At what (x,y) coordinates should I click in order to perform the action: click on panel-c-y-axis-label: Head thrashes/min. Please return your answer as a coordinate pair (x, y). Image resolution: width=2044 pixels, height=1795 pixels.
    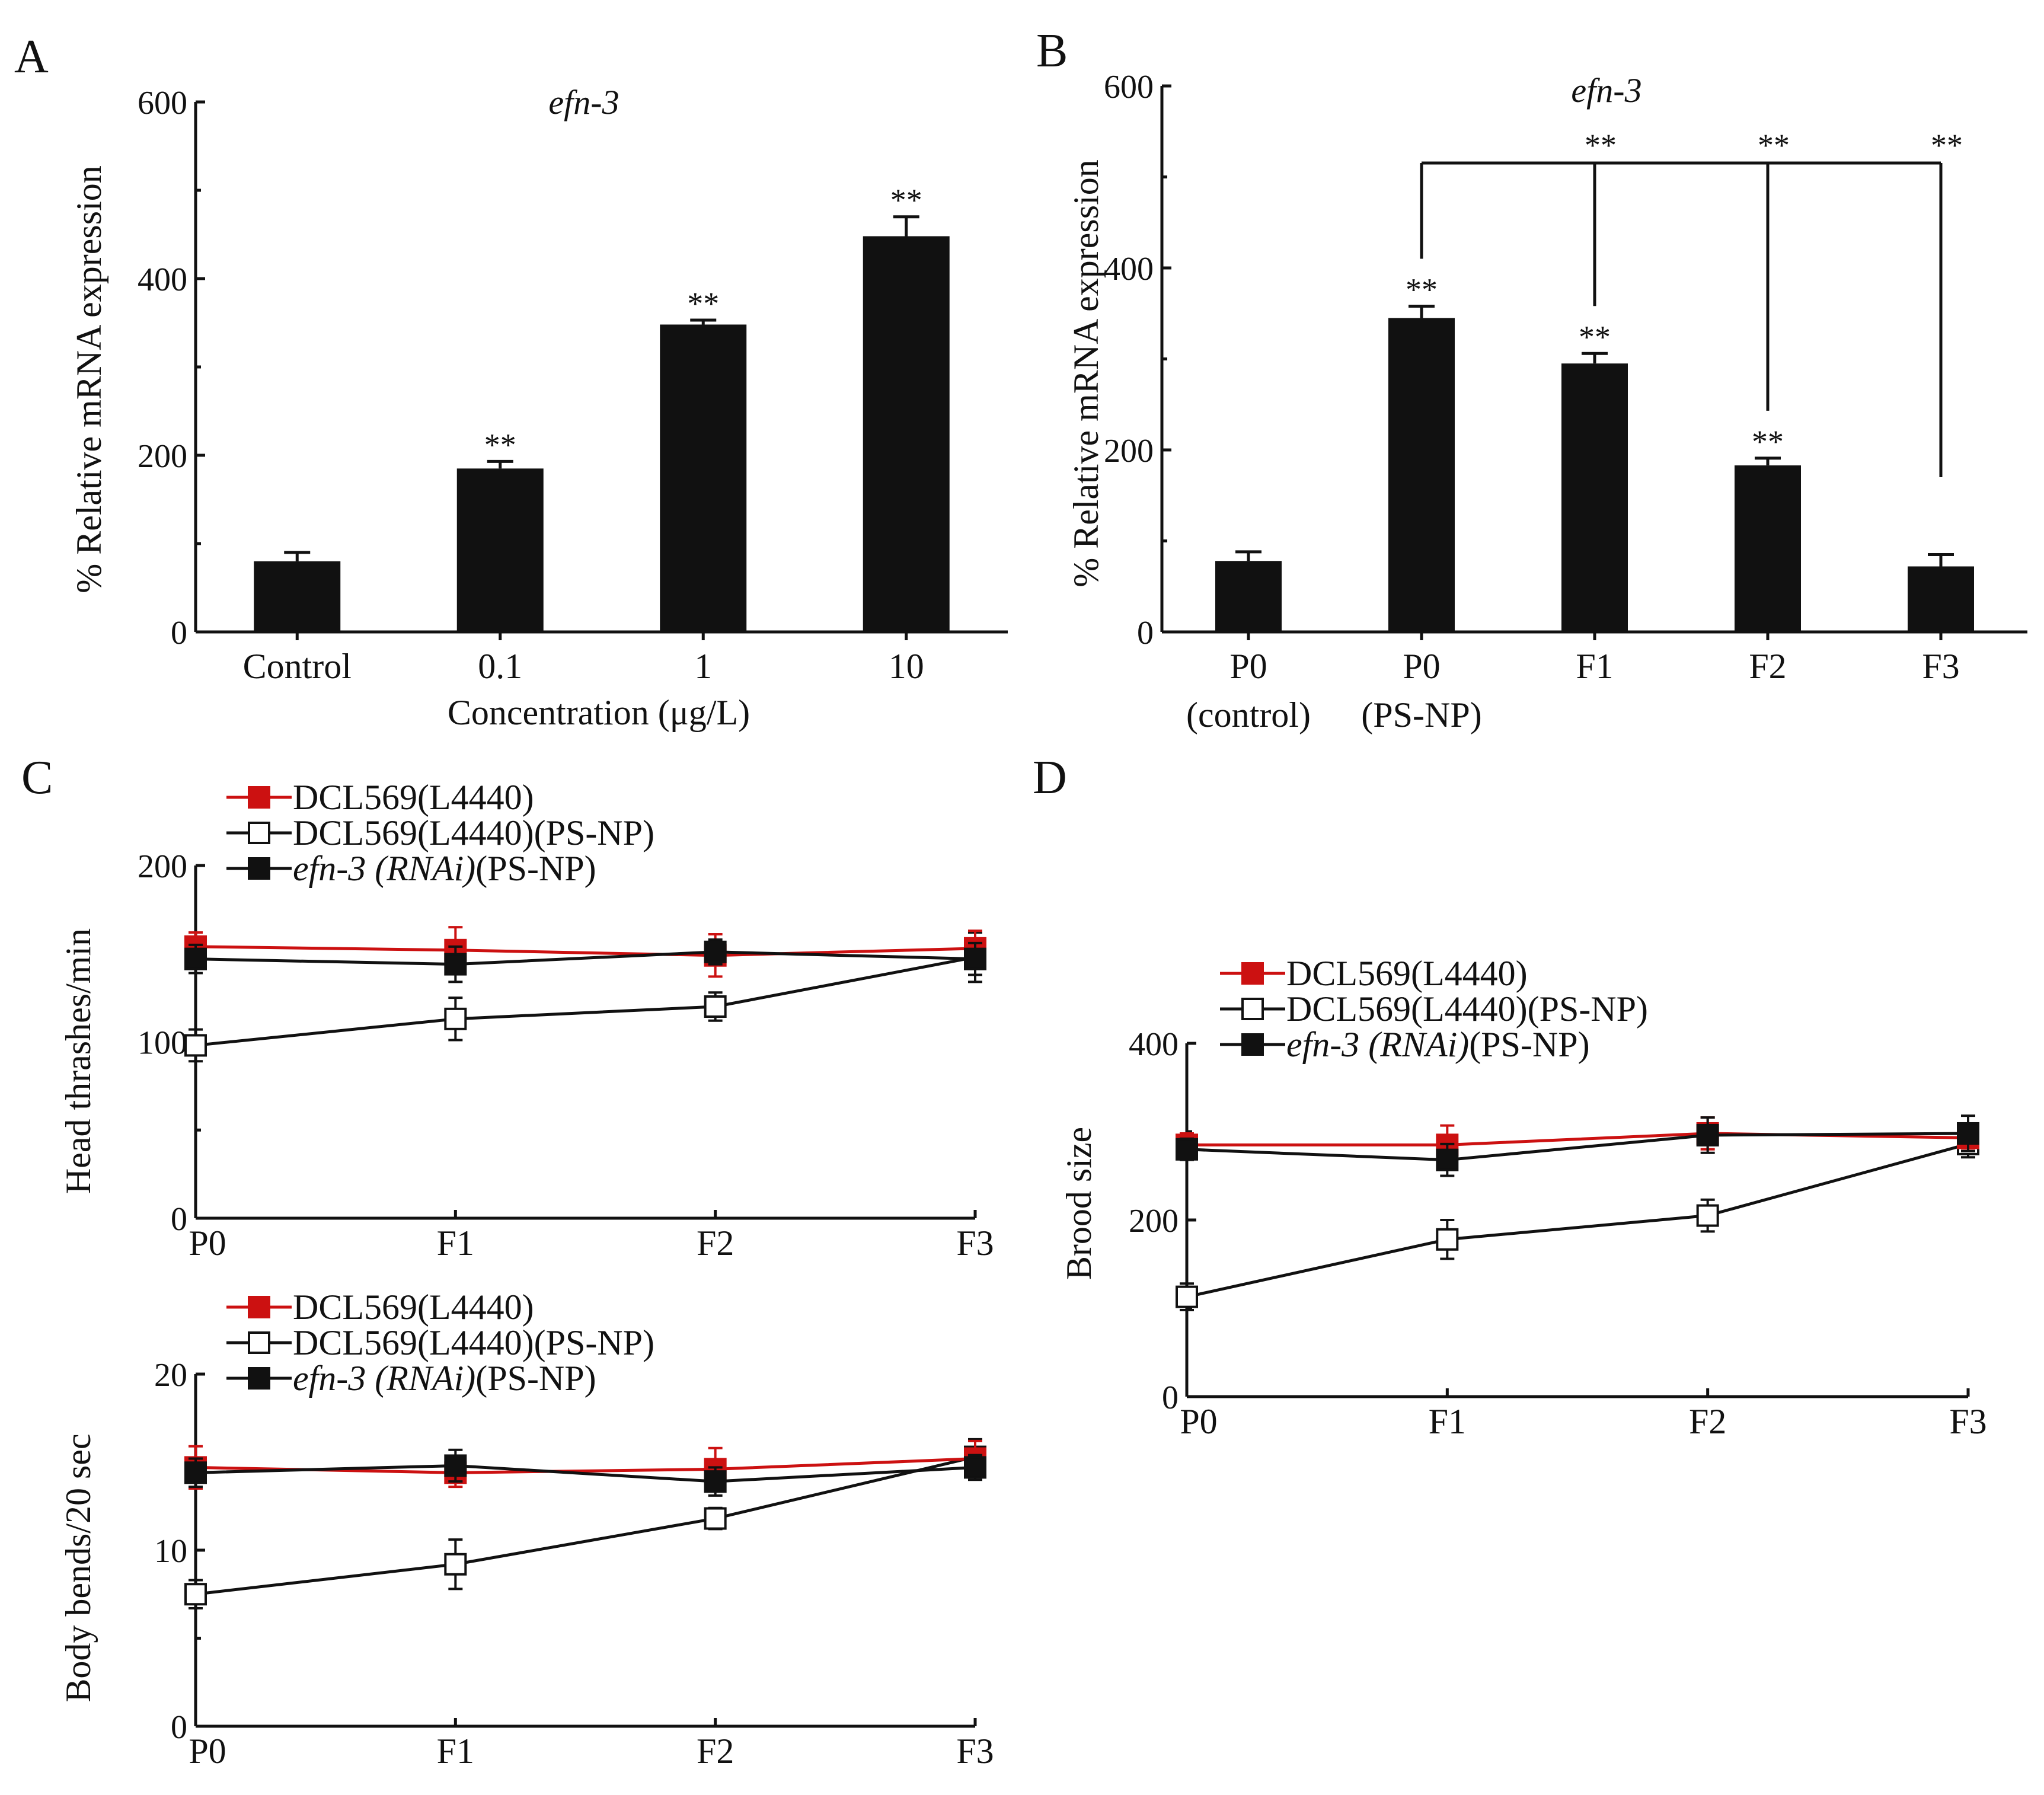
    Looking at the image, I should click on (78, 1061).